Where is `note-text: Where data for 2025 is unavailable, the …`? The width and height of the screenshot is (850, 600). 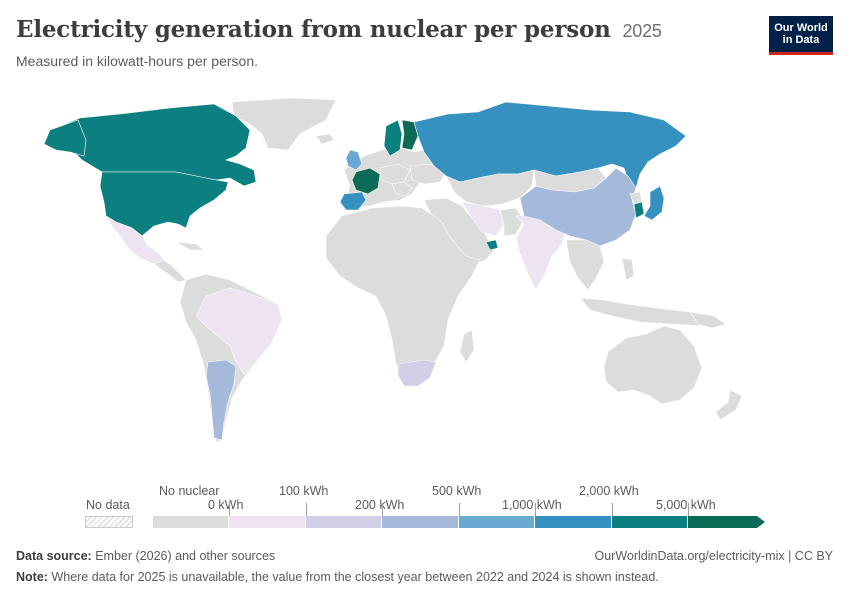
note-text: Where data for 2025 is unavailable, the … is located at coordinates (355, 577).